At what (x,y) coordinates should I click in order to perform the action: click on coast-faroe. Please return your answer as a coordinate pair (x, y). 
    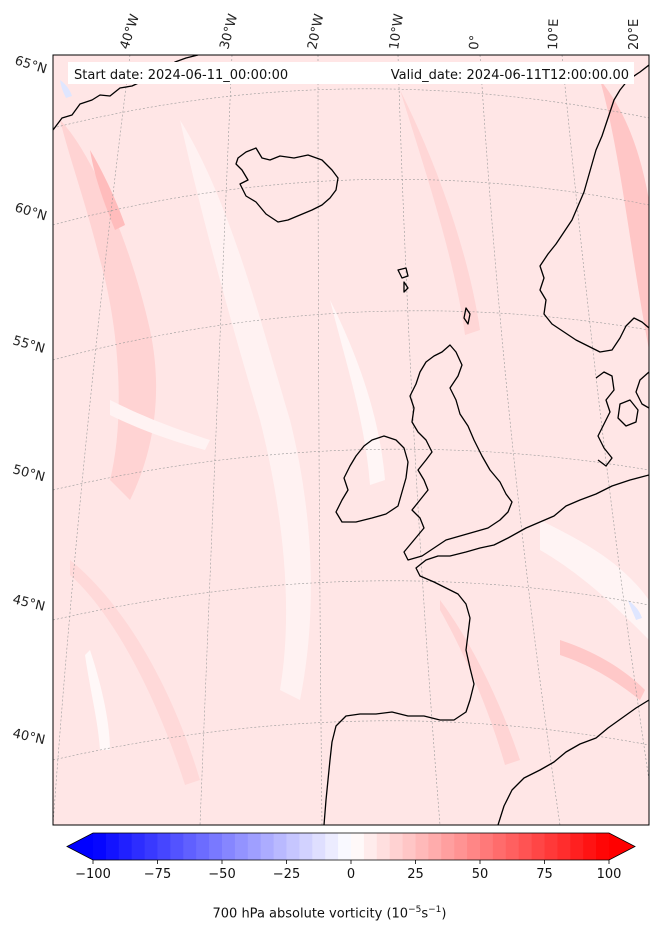
    Looking at the image, I should click on (403, 280).